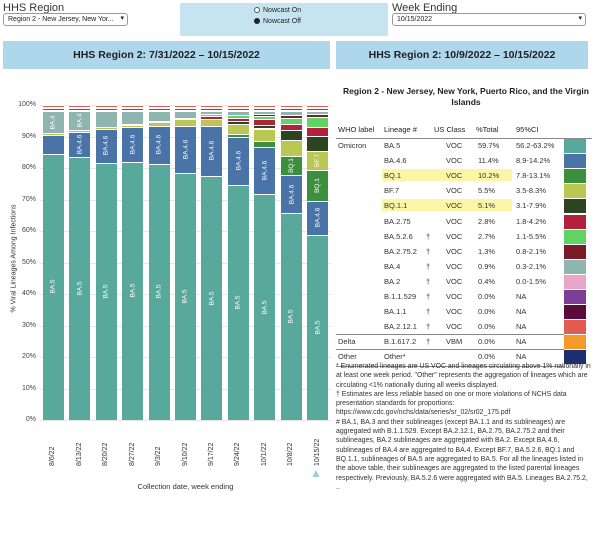  Describe the element at coordinates (65, 19) in the screenshot. I see `region-select: Region 2 - New Jersey, New Yor... ▾` at that location.